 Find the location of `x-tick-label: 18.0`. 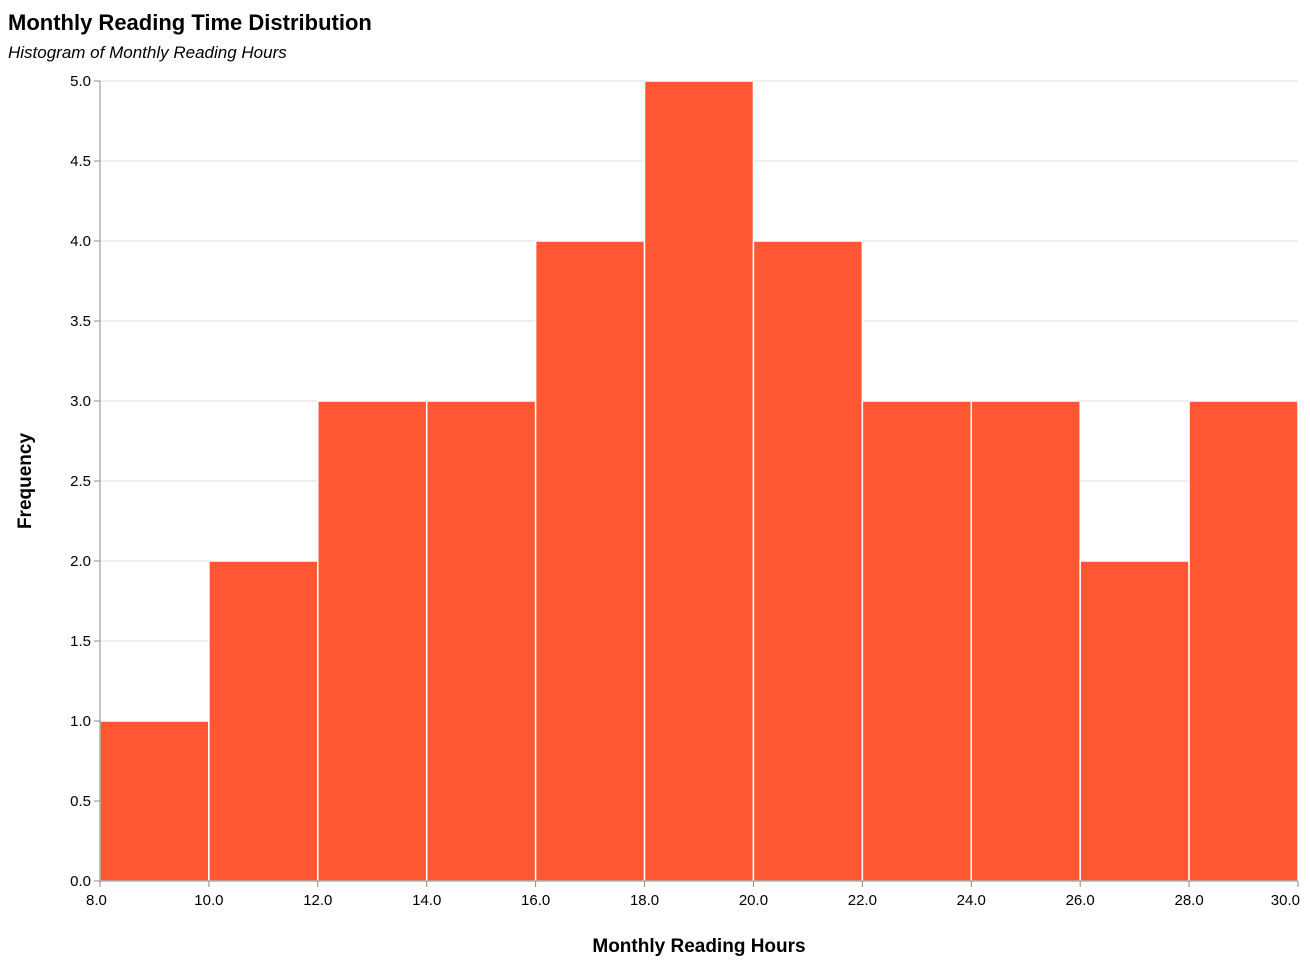

x-tick-label: 18.0 is located at coordinates (644, 900).